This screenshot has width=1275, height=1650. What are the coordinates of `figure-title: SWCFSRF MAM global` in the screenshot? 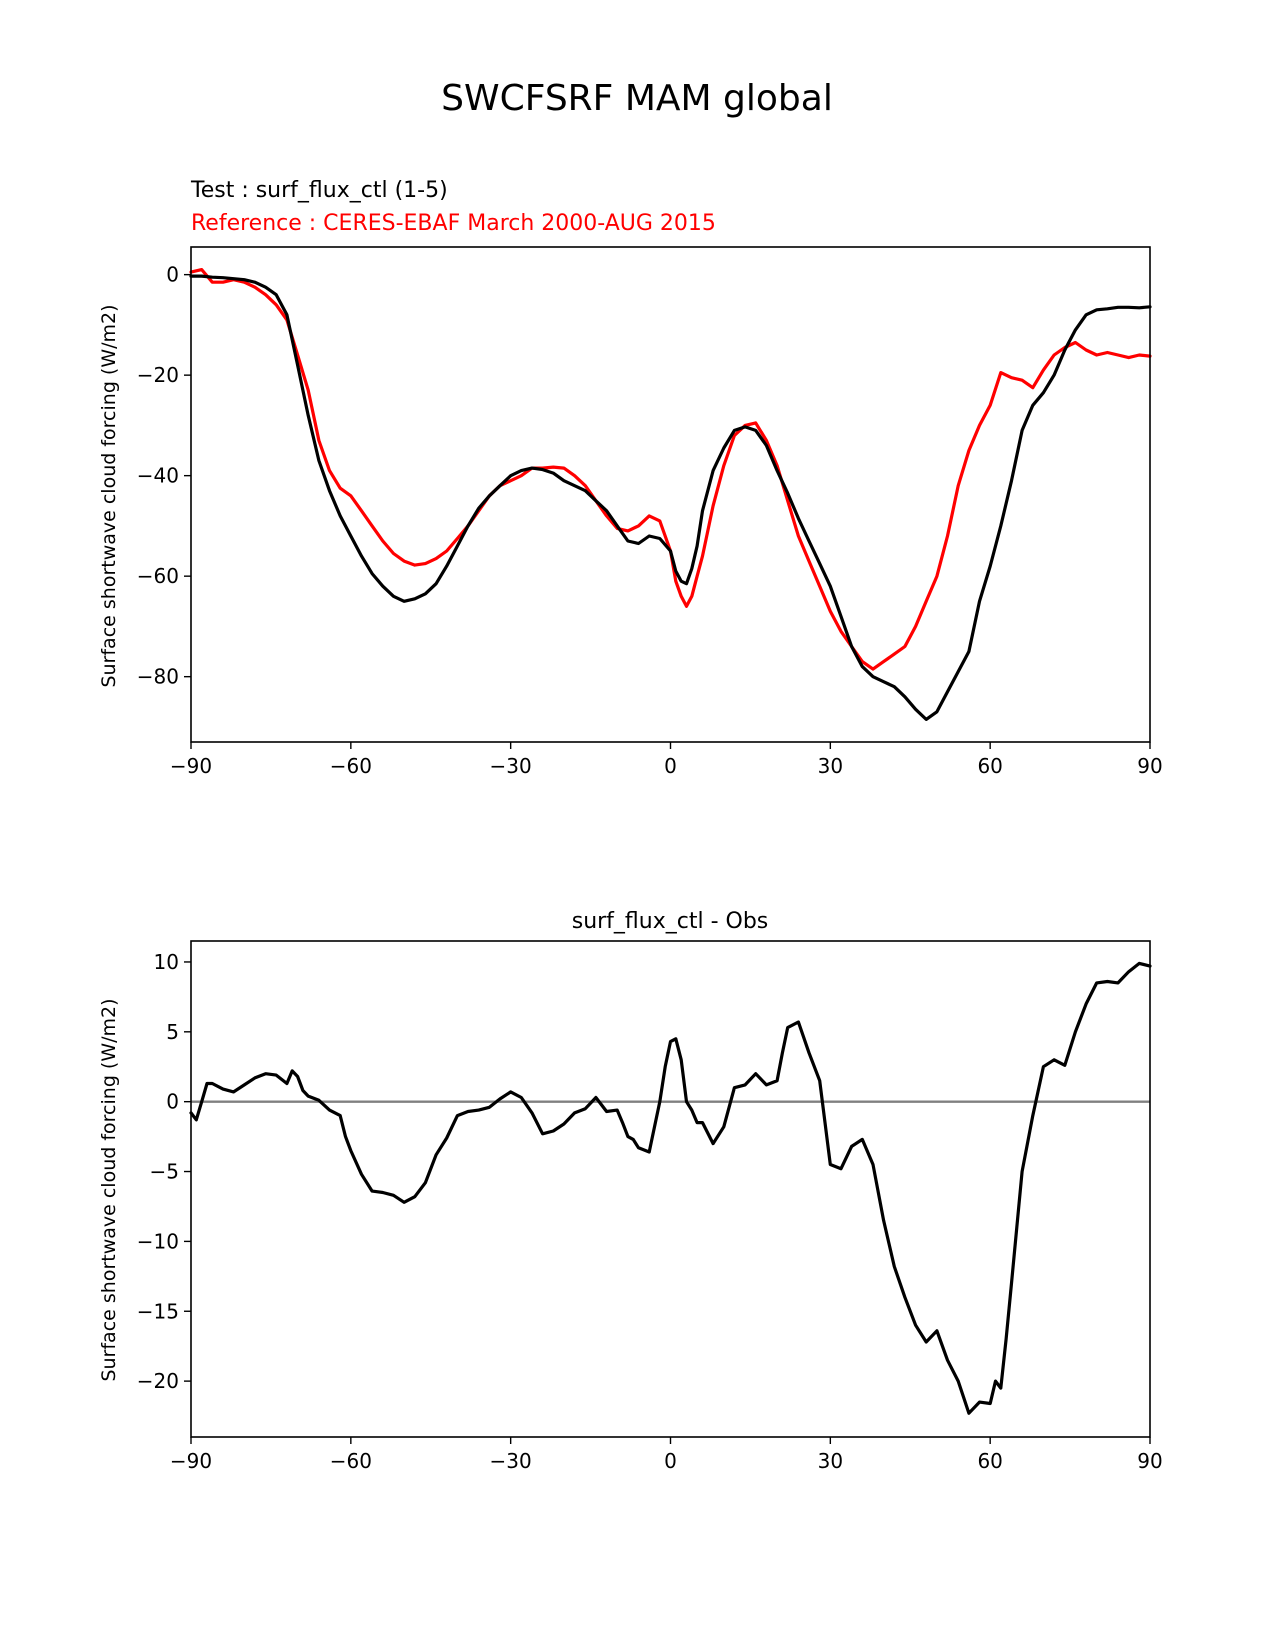 It's located at (637, 98).